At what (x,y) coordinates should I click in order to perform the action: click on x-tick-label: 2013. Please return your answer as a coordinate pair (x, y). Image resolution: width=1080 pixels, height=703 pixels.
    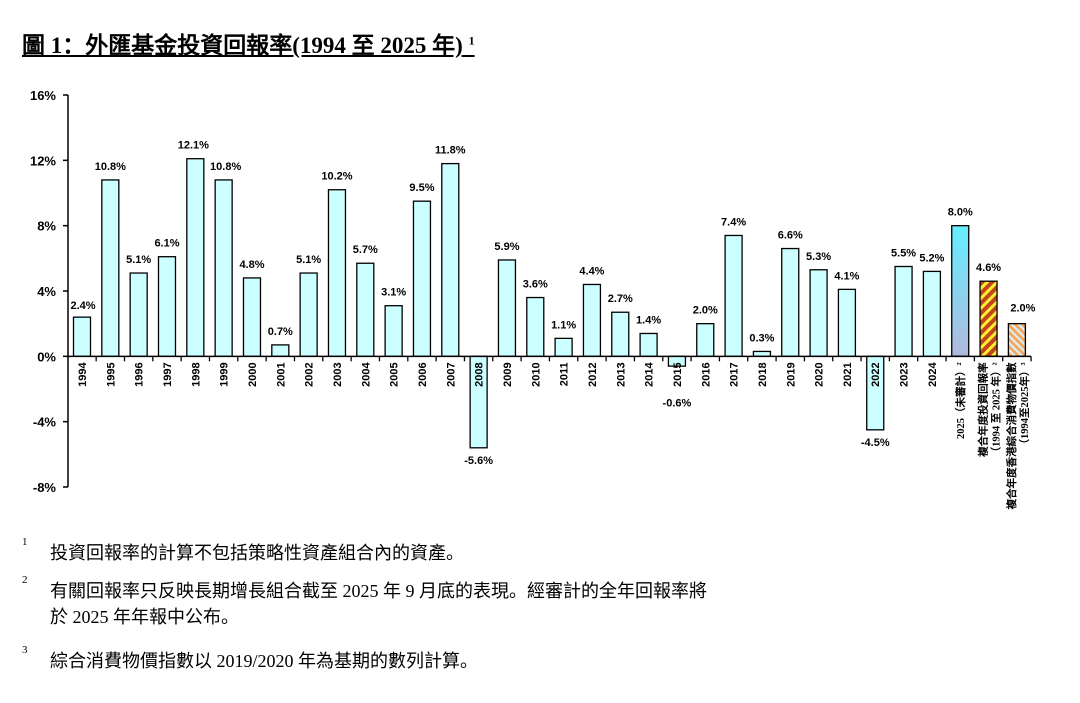
    Looking at the image, I should click on (621, 374).